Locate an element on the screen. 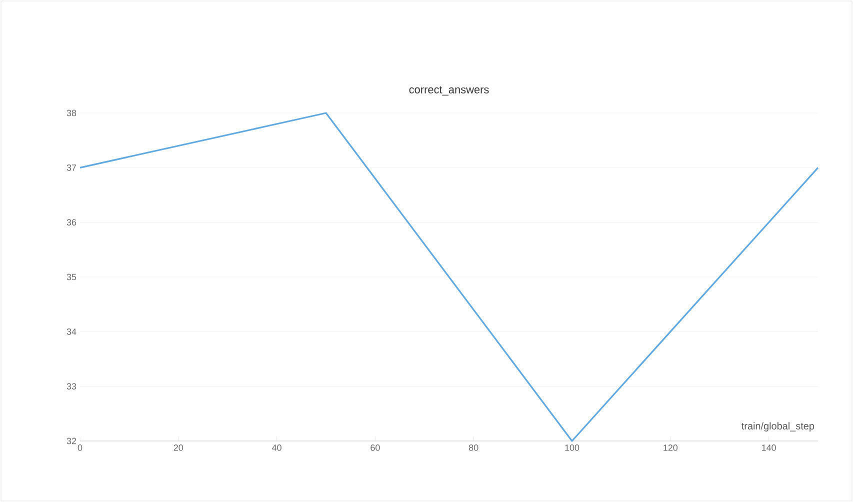  y-tick-label: 34 is located at coordinates (71, 331).